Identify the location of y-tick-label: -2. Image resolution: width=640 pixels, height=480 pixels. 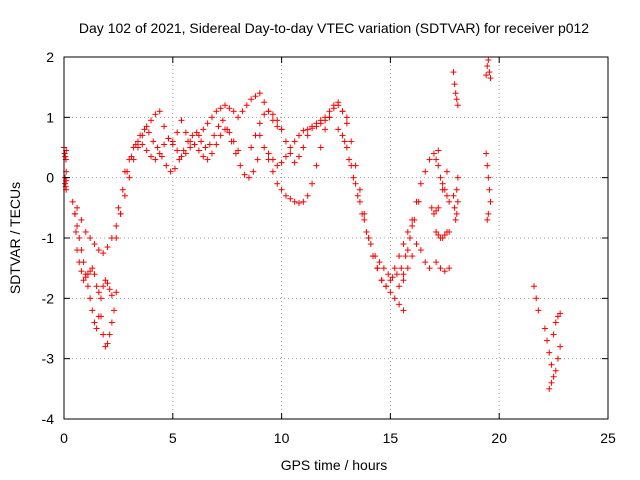
(48, 298).